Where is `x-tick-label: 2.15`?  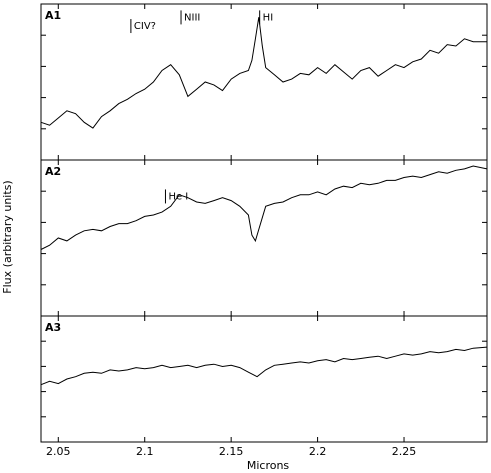 x-tick-label: 2.15 is located at coordinates (231, 451).